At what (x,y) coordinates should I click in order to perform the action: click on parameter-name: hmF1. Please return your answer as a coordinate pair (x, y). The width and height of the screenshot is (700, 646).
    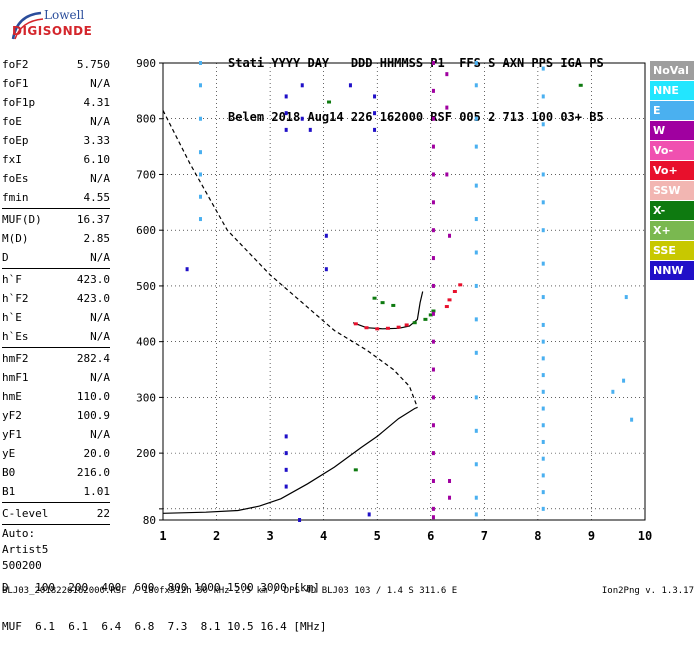
    Looking at the image, I should click on (15, 377).